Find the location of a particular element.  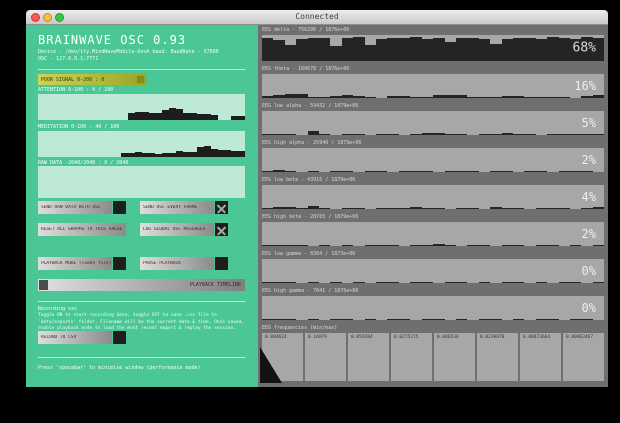

rawdata-bars is located at coordinates (141, 182).